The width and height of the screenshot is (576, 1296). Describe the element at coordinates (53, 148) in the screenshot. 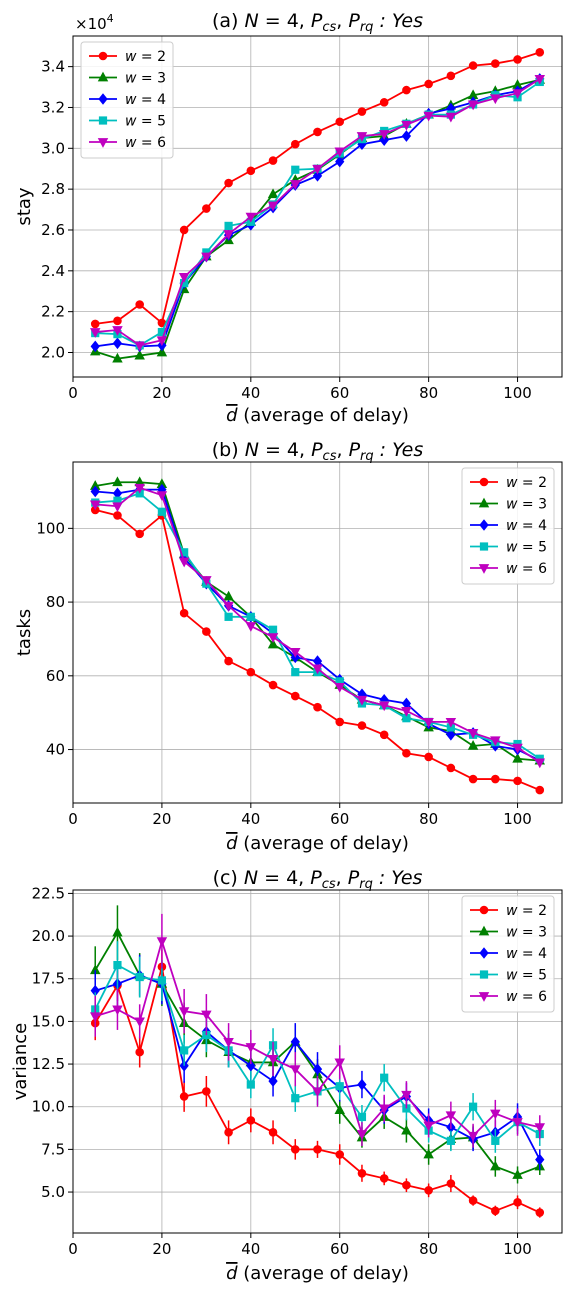

I see `y-tick-label: 3.0` at that location.